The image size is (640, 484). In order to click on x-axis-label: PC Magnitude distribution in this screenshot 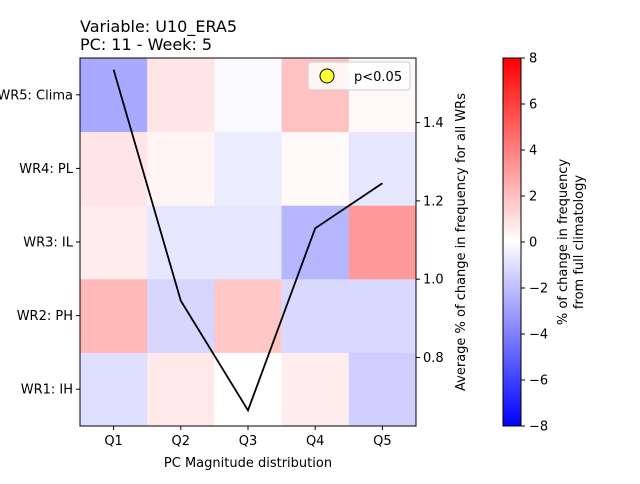, I will do `click(248, 463)`.